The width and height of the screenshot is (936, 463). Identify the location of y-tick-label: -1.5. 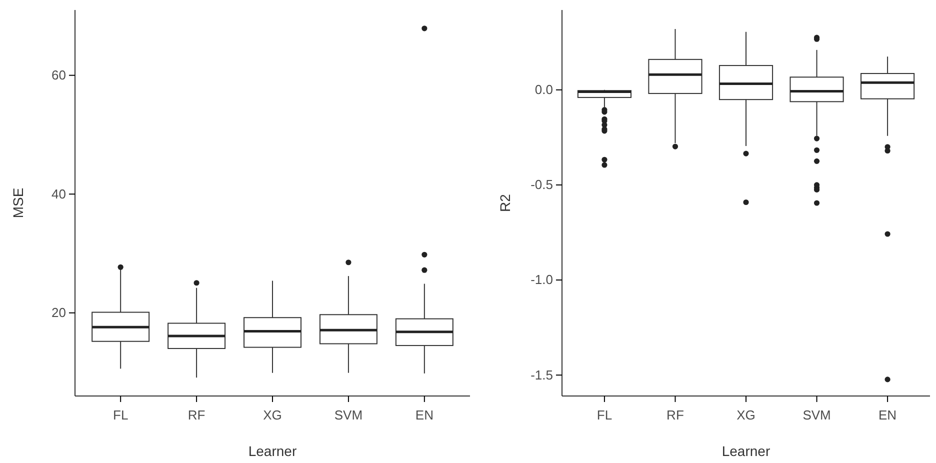
(541, 374).